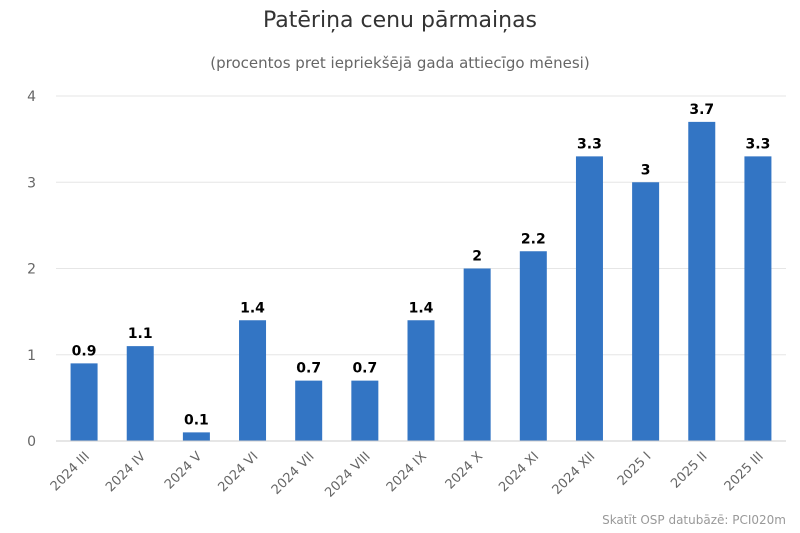 The width and height of the screenshot is (800, 533). I want to click on data-label: 0.1, so click(196, 420).